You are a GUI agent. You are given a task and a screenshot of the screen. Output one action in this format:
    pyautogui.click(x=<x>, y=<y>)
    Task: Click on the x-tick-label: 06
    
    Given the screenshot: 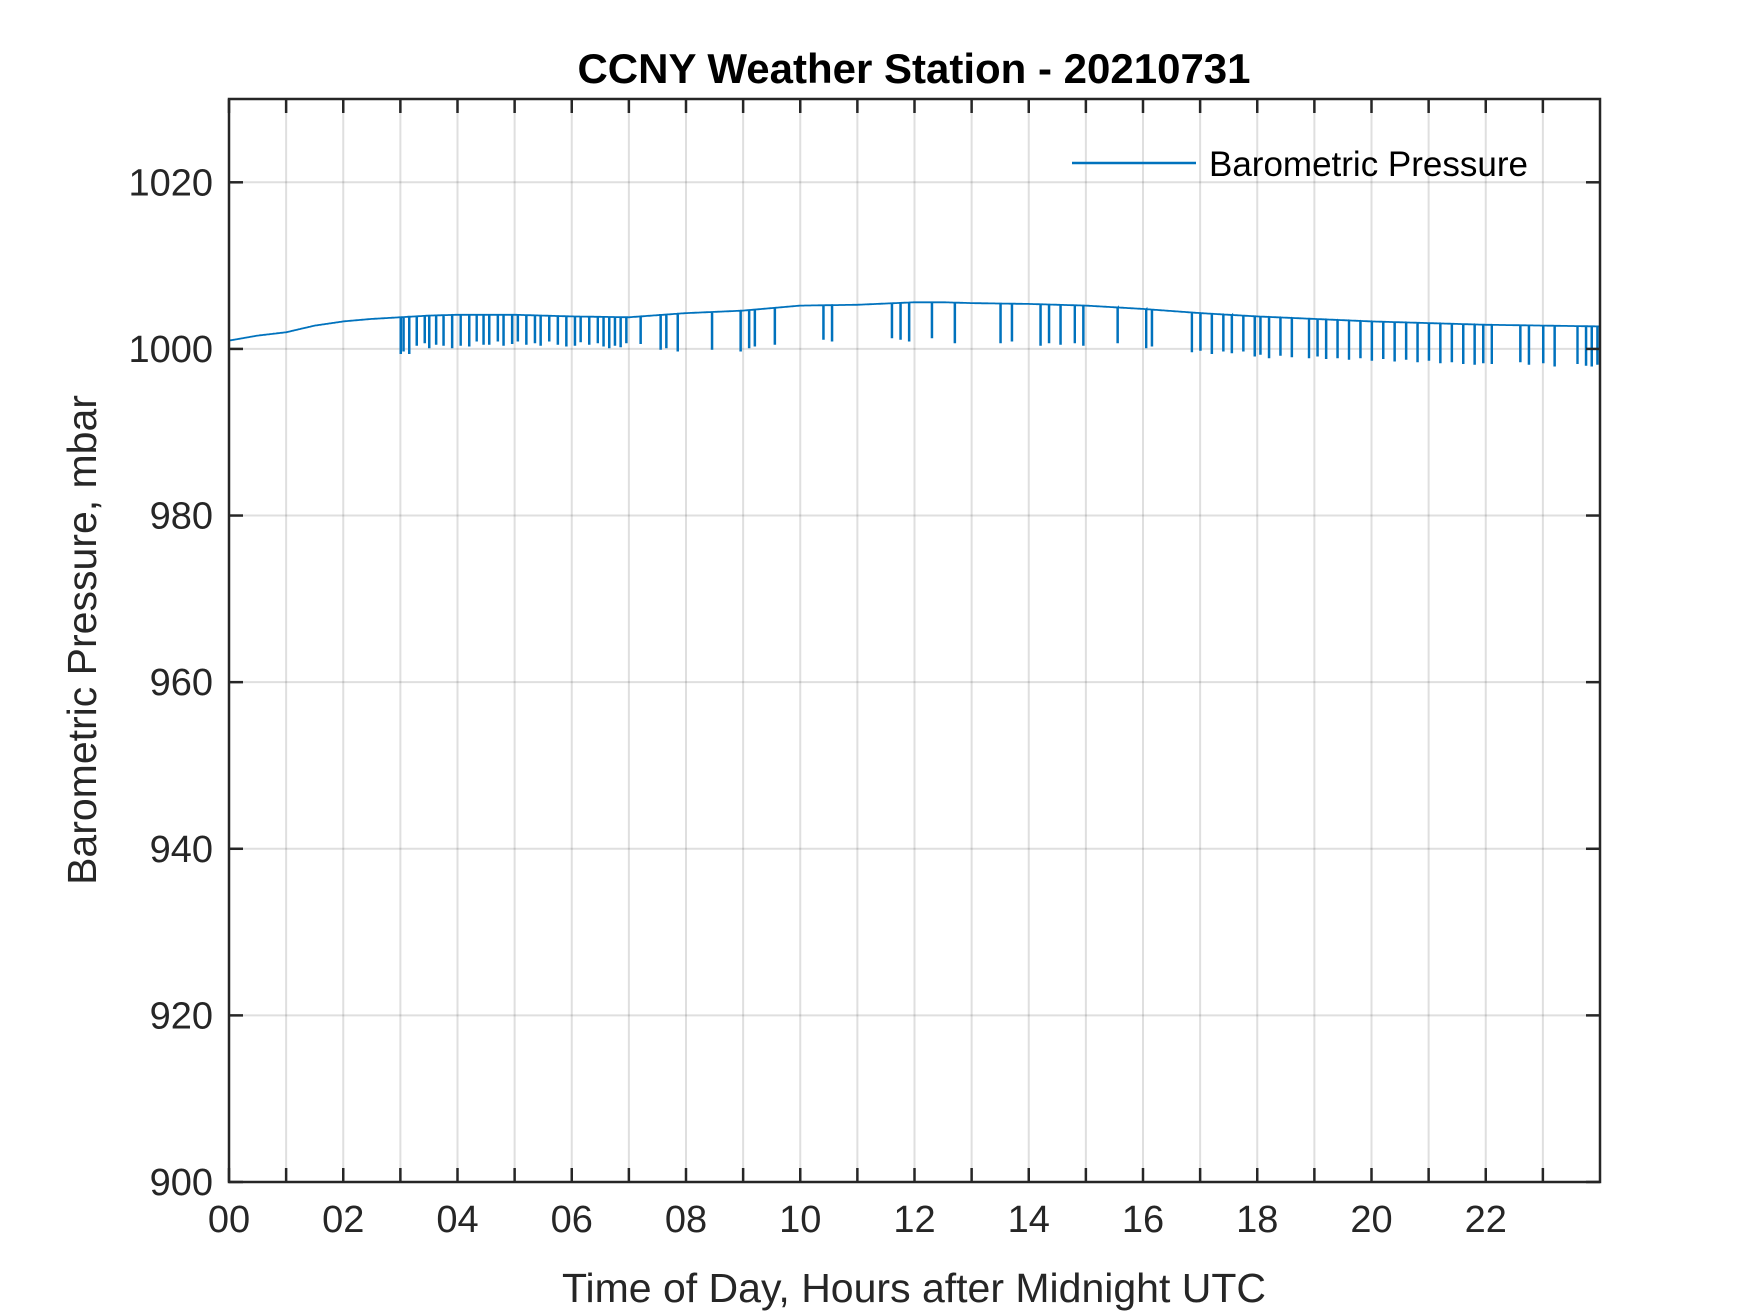 What is the action you would take?
    pyautogui.click(x=572, y=1220)
    